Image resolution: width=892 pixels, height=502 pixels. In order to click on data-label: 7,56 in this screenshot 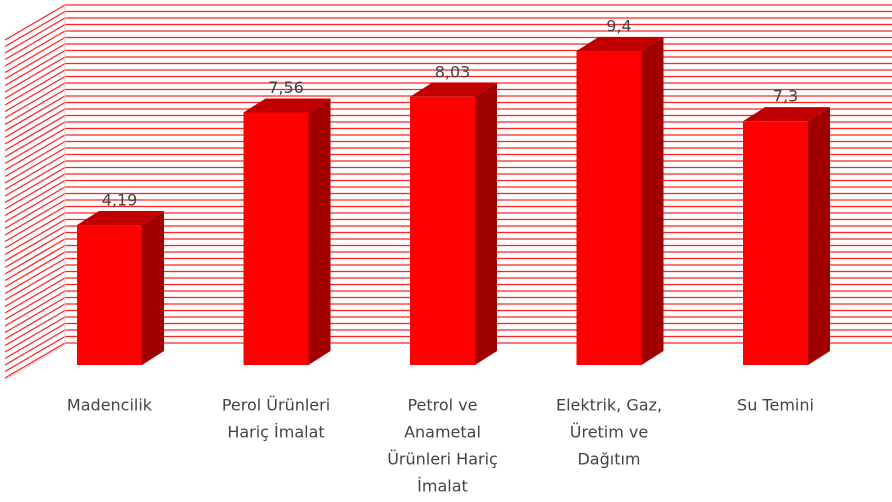, I will do `click(286, 87)`.